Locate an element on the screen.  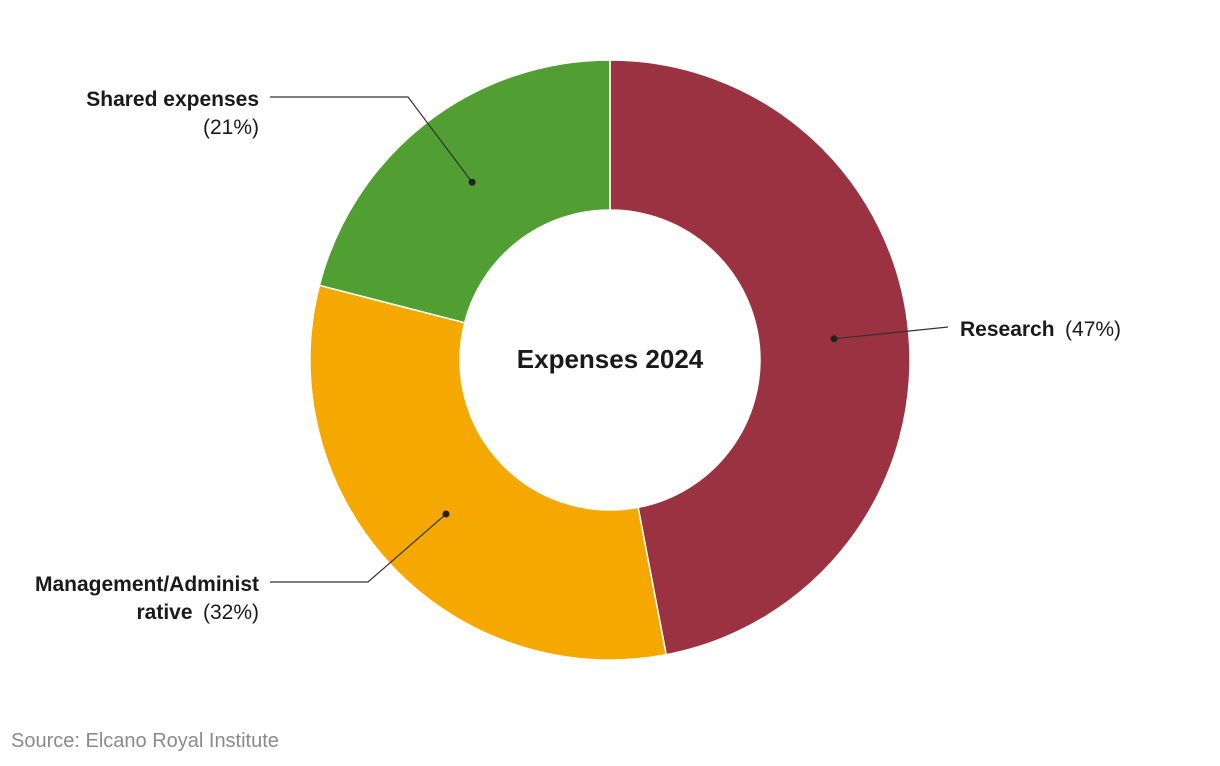
source-note: Source: Elcano Royal Institute is located at coordinates (145, 741).